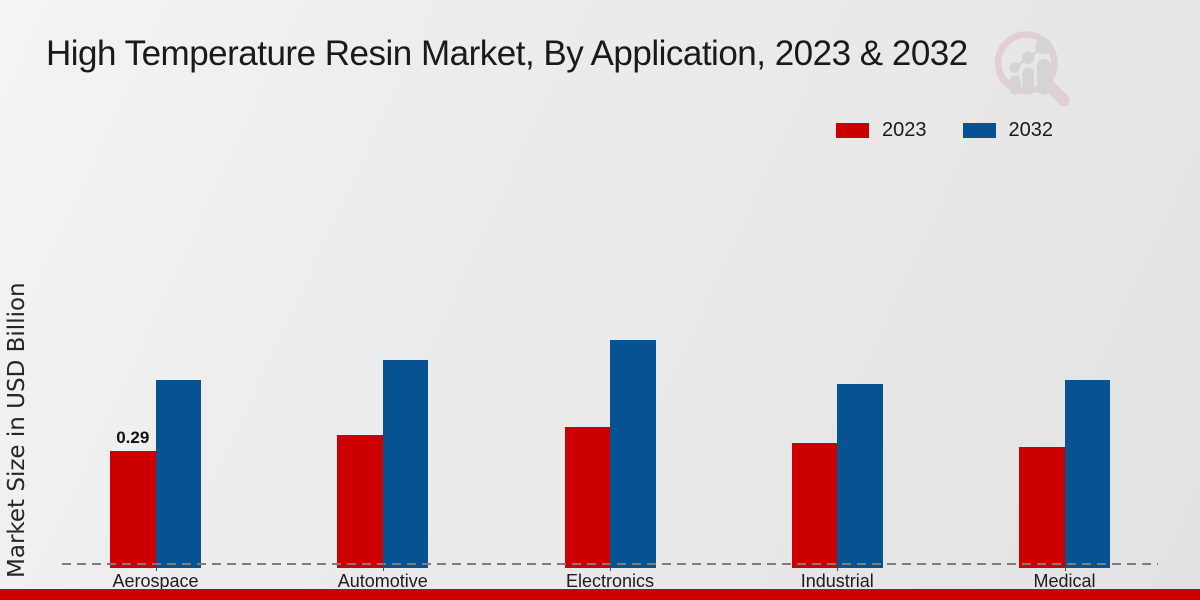  What do you see at coordinates (852, 130) in the screenshot?
I see `legend-swatch-2023` at bounding box center [852, 130].